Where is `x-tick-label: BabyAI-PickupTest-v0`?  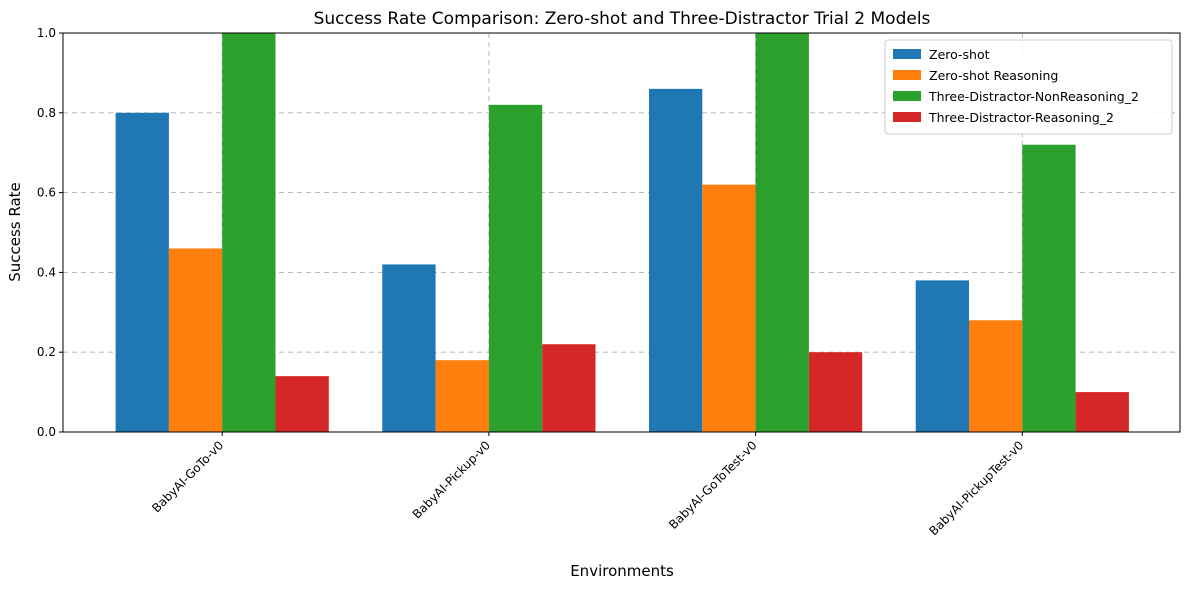 x-tick-label: BabyAI-PickupTest-v0 is located at coordinates (976, 488).